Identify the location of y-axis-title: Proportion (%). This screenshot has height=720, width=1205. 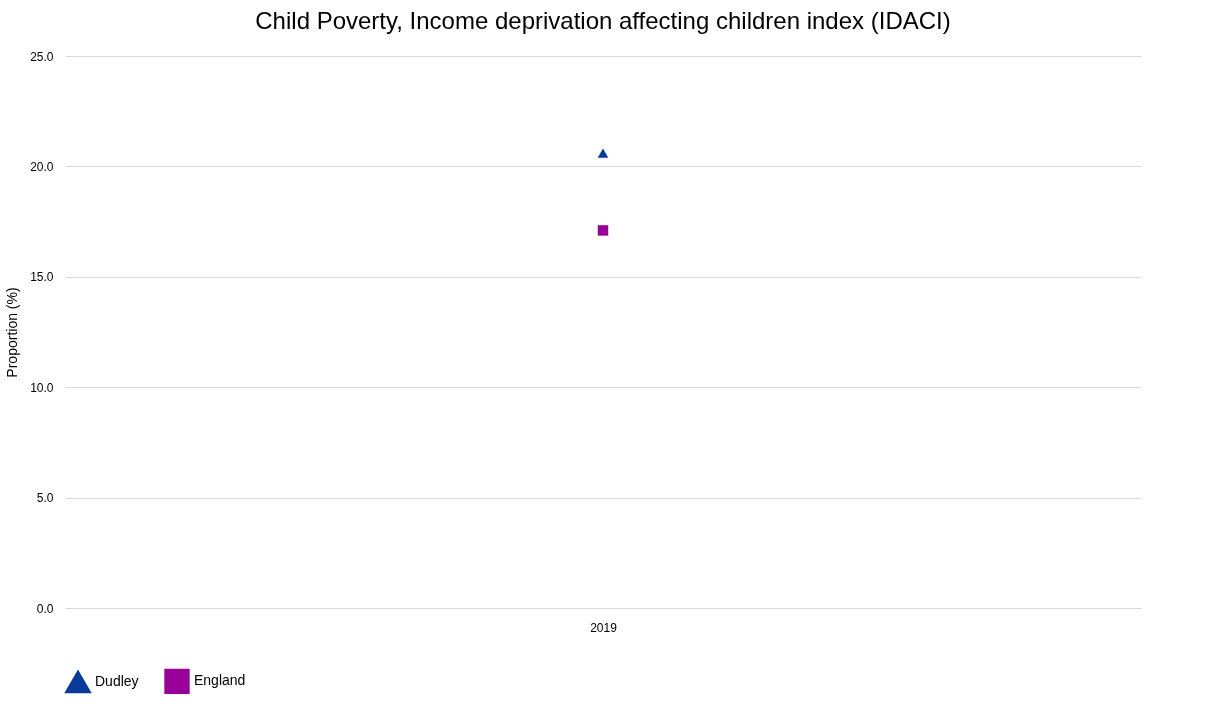
(12, 332).